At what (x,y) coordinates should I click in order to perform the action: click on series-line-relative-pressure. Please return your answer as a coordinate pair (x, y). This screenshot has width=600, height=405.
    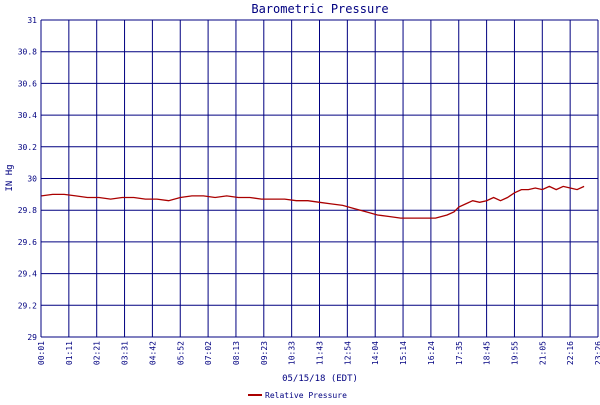
    Looking at the image, I should click on (313, 202).